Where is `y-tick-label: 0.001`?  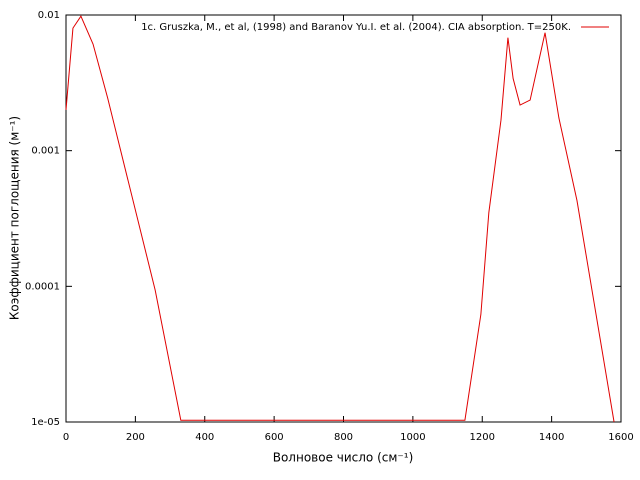
y-tick-label: 0.001 is located at coordinates (45, 151).